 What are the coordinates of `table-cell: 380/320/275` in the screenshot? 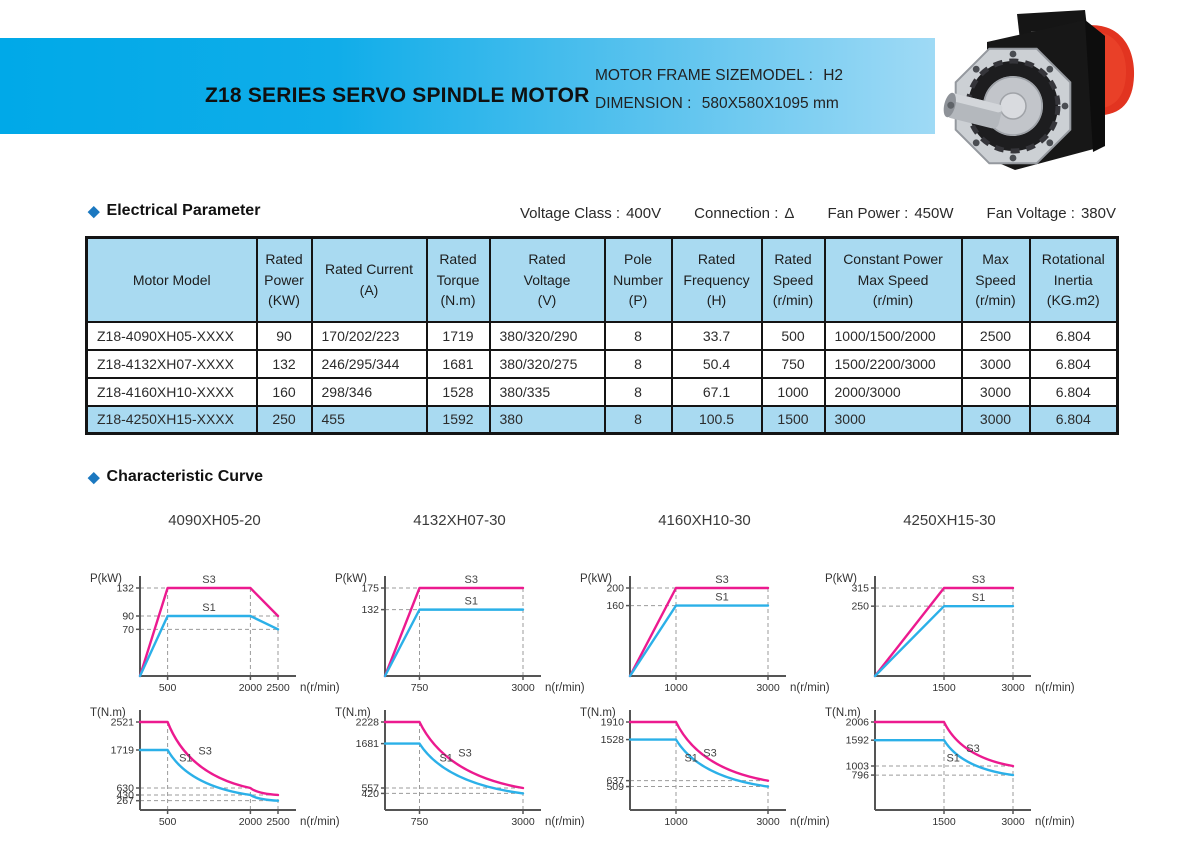 It's located at (547, 363).